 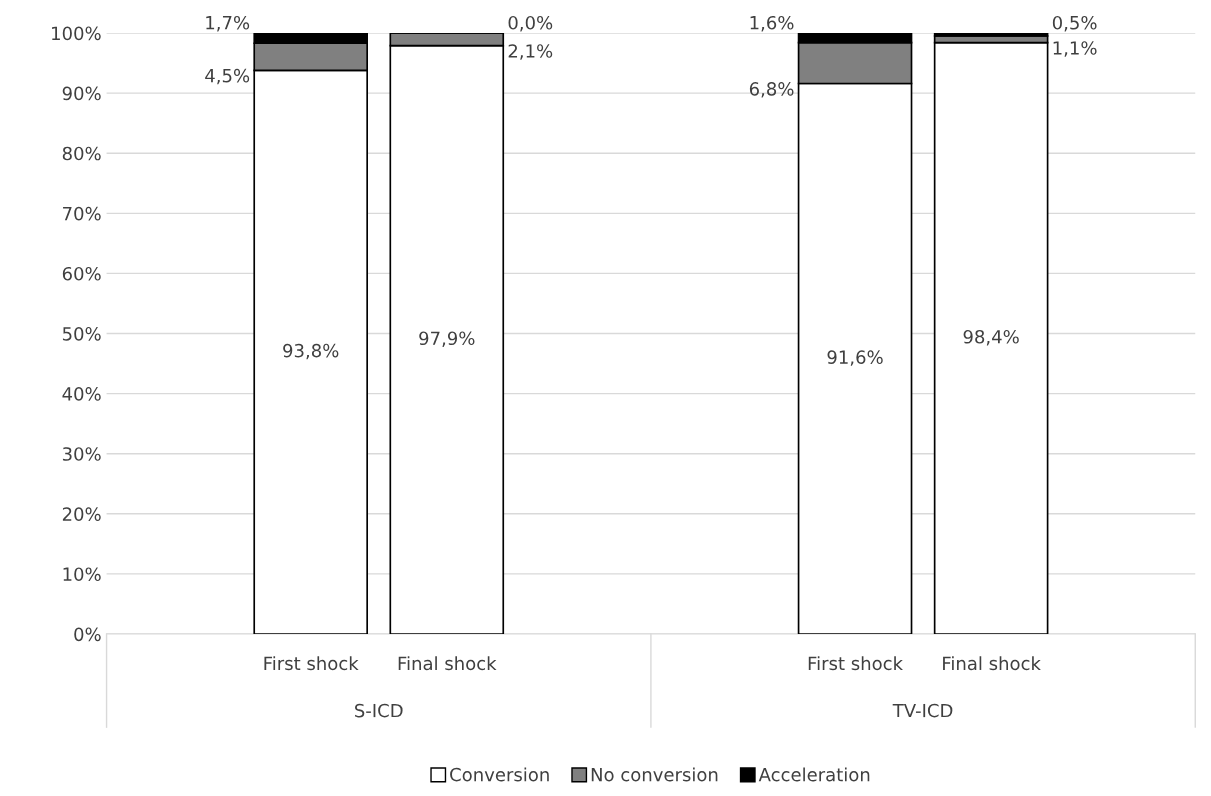 What do you see at coordinates (81, 153) in the screenshot?
I see `y-tick-label: 80%` at bounding box center [81, 153].